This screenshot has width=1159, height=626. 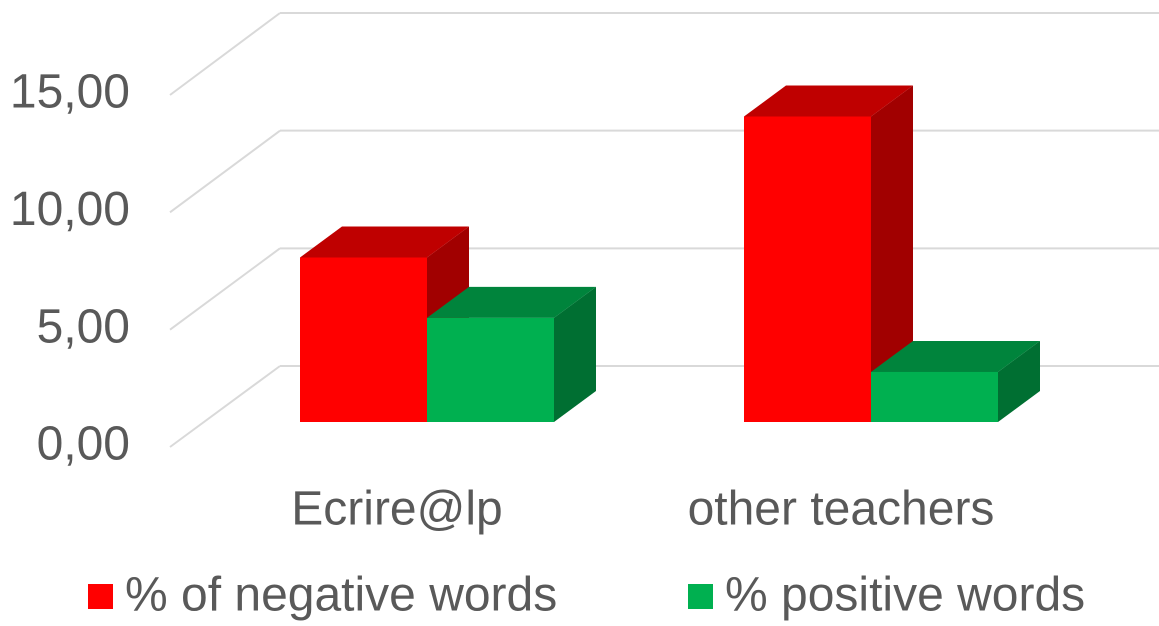 I want to click on x-tick-label: Ecrire@lp, so click(x=396, y=509).